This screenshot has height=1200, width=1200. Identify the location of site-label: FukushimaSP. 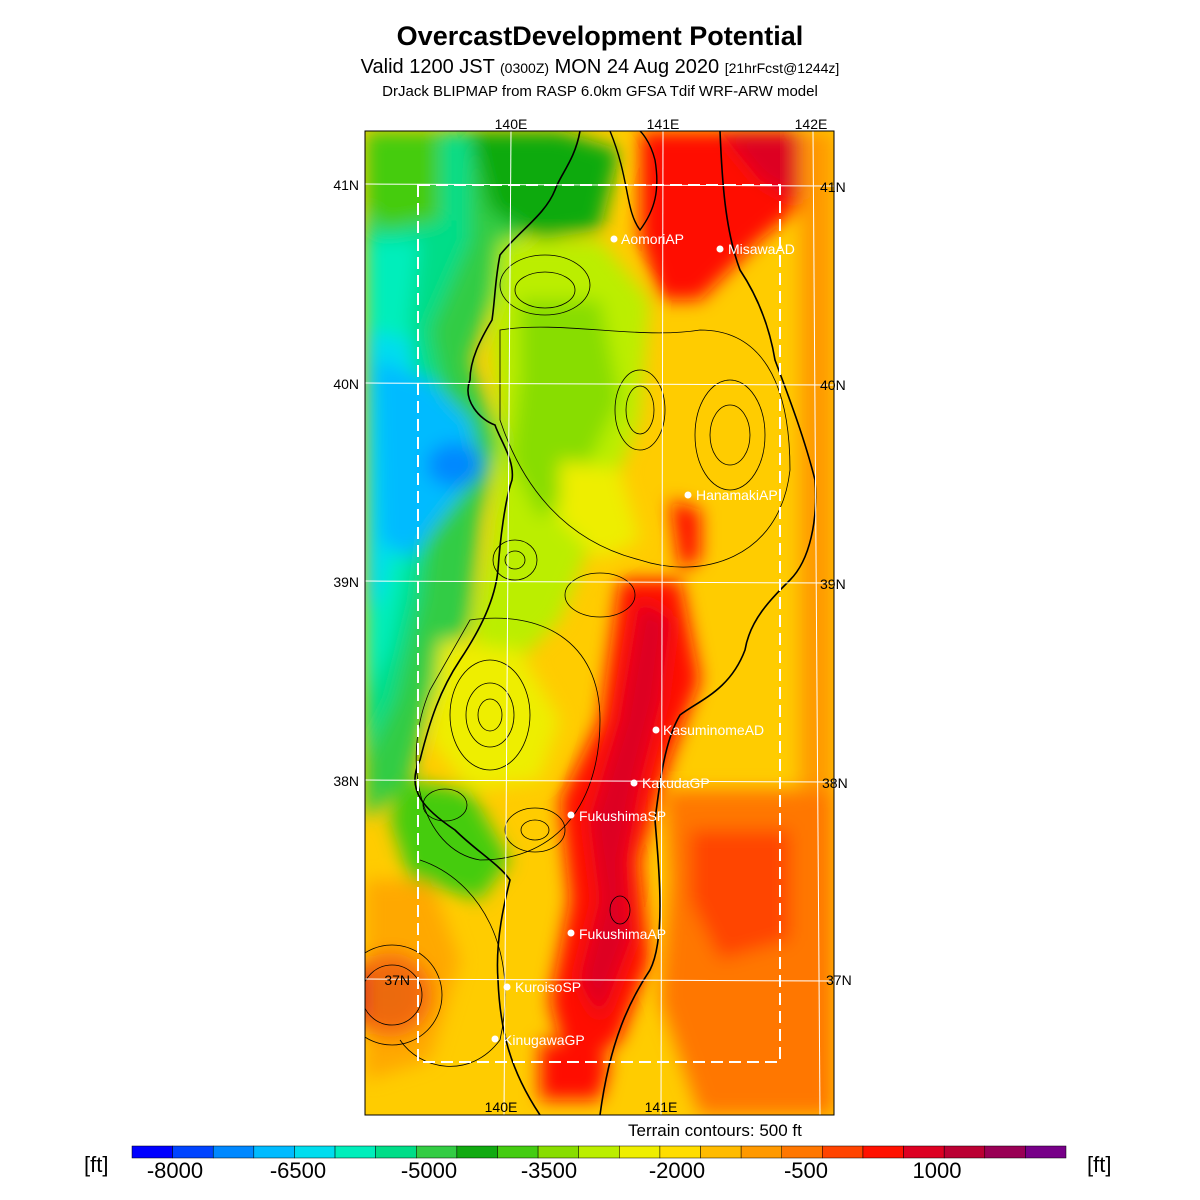
(622, 816).